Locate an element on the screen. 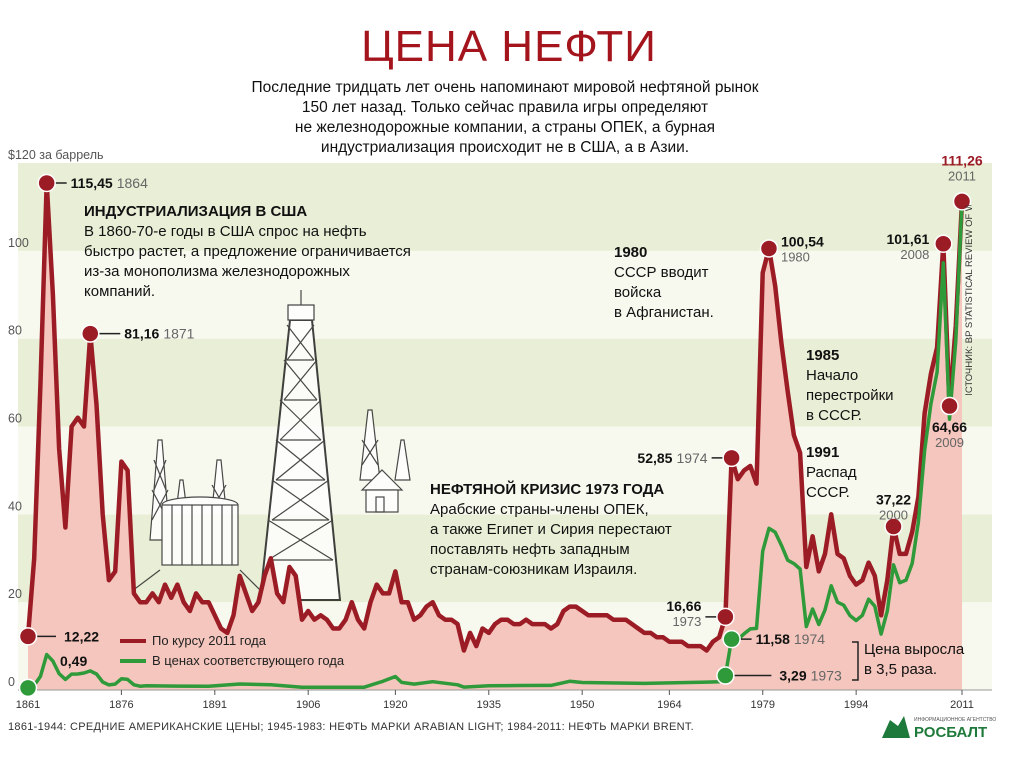  x-tick-label: 1964 is located at coordinates (669, 705).